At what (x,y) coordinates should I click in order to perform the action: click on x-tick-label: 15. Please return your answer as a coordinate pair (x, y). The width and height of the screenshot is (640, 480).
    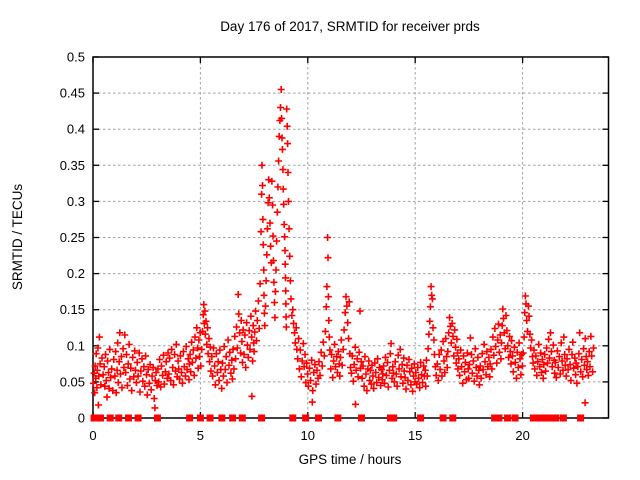
    Looking at the image, I should click on (415, 435).